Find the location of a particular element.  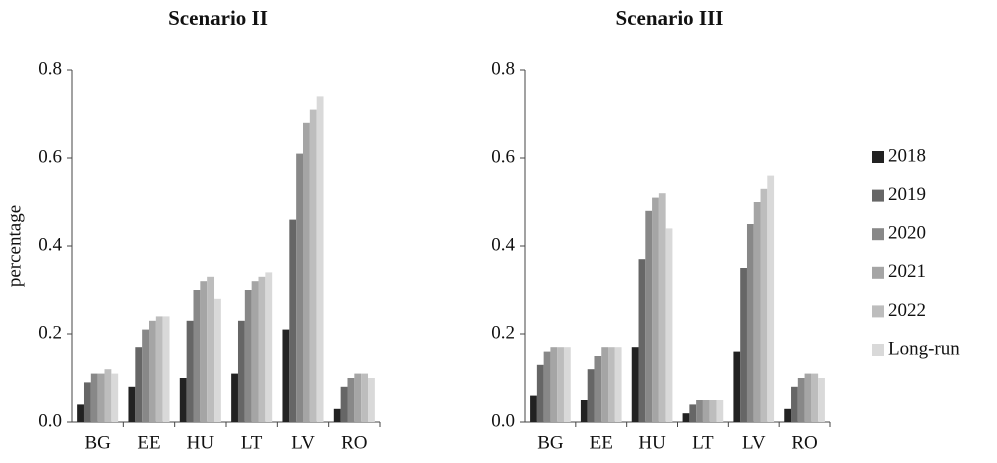

x-tick-label: BG is located at coordinates (550, 442).